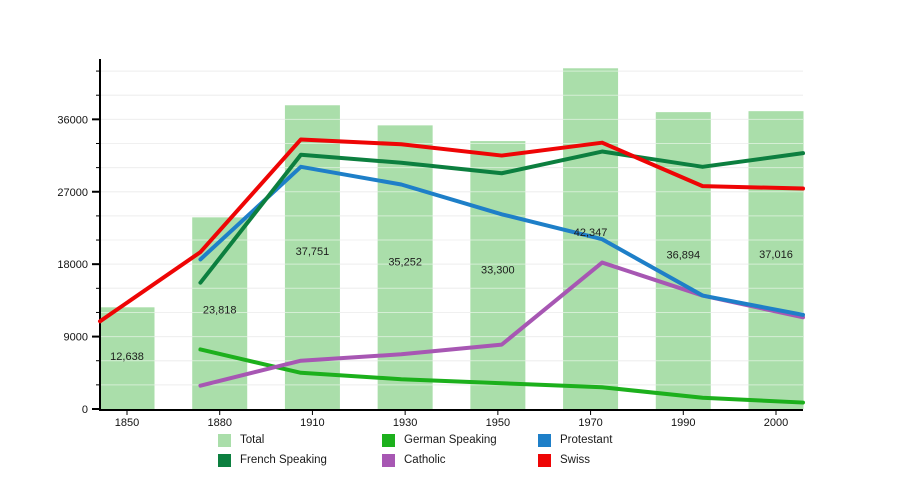 Image resolution: width=900 pixels, height=500 pixels. What do you see at coordinates (405, 423) in the screenshot?
I see `x-tick-label: 1930` at bounding box center [405, 423].